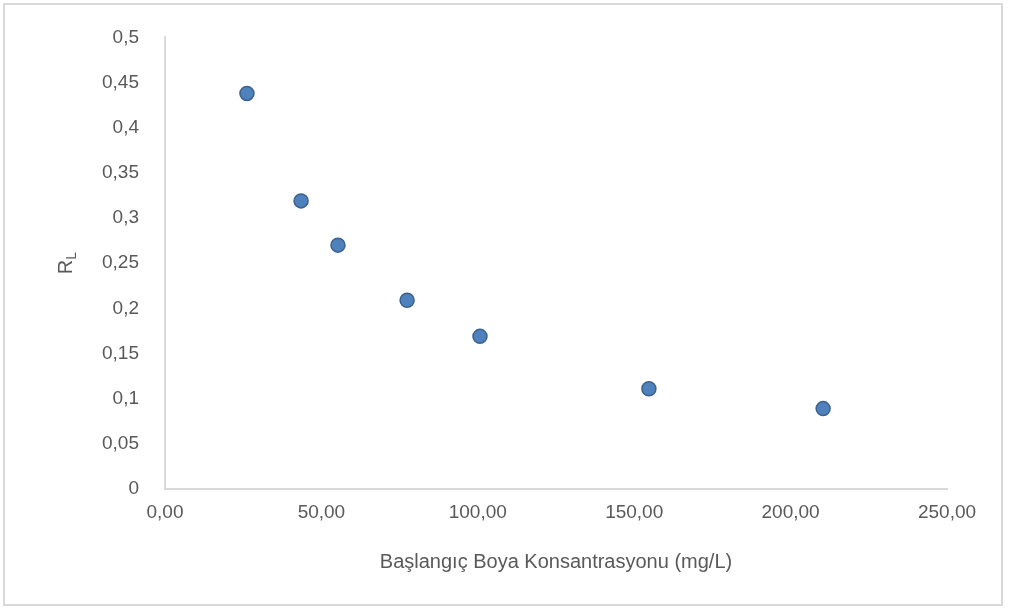 The width and height of the screenshot is (1009, 612). What do you see at coordinates (120, 81) in the screenshot?
I see `y-tick-label: 0,45` at bounding box center [120, 81].